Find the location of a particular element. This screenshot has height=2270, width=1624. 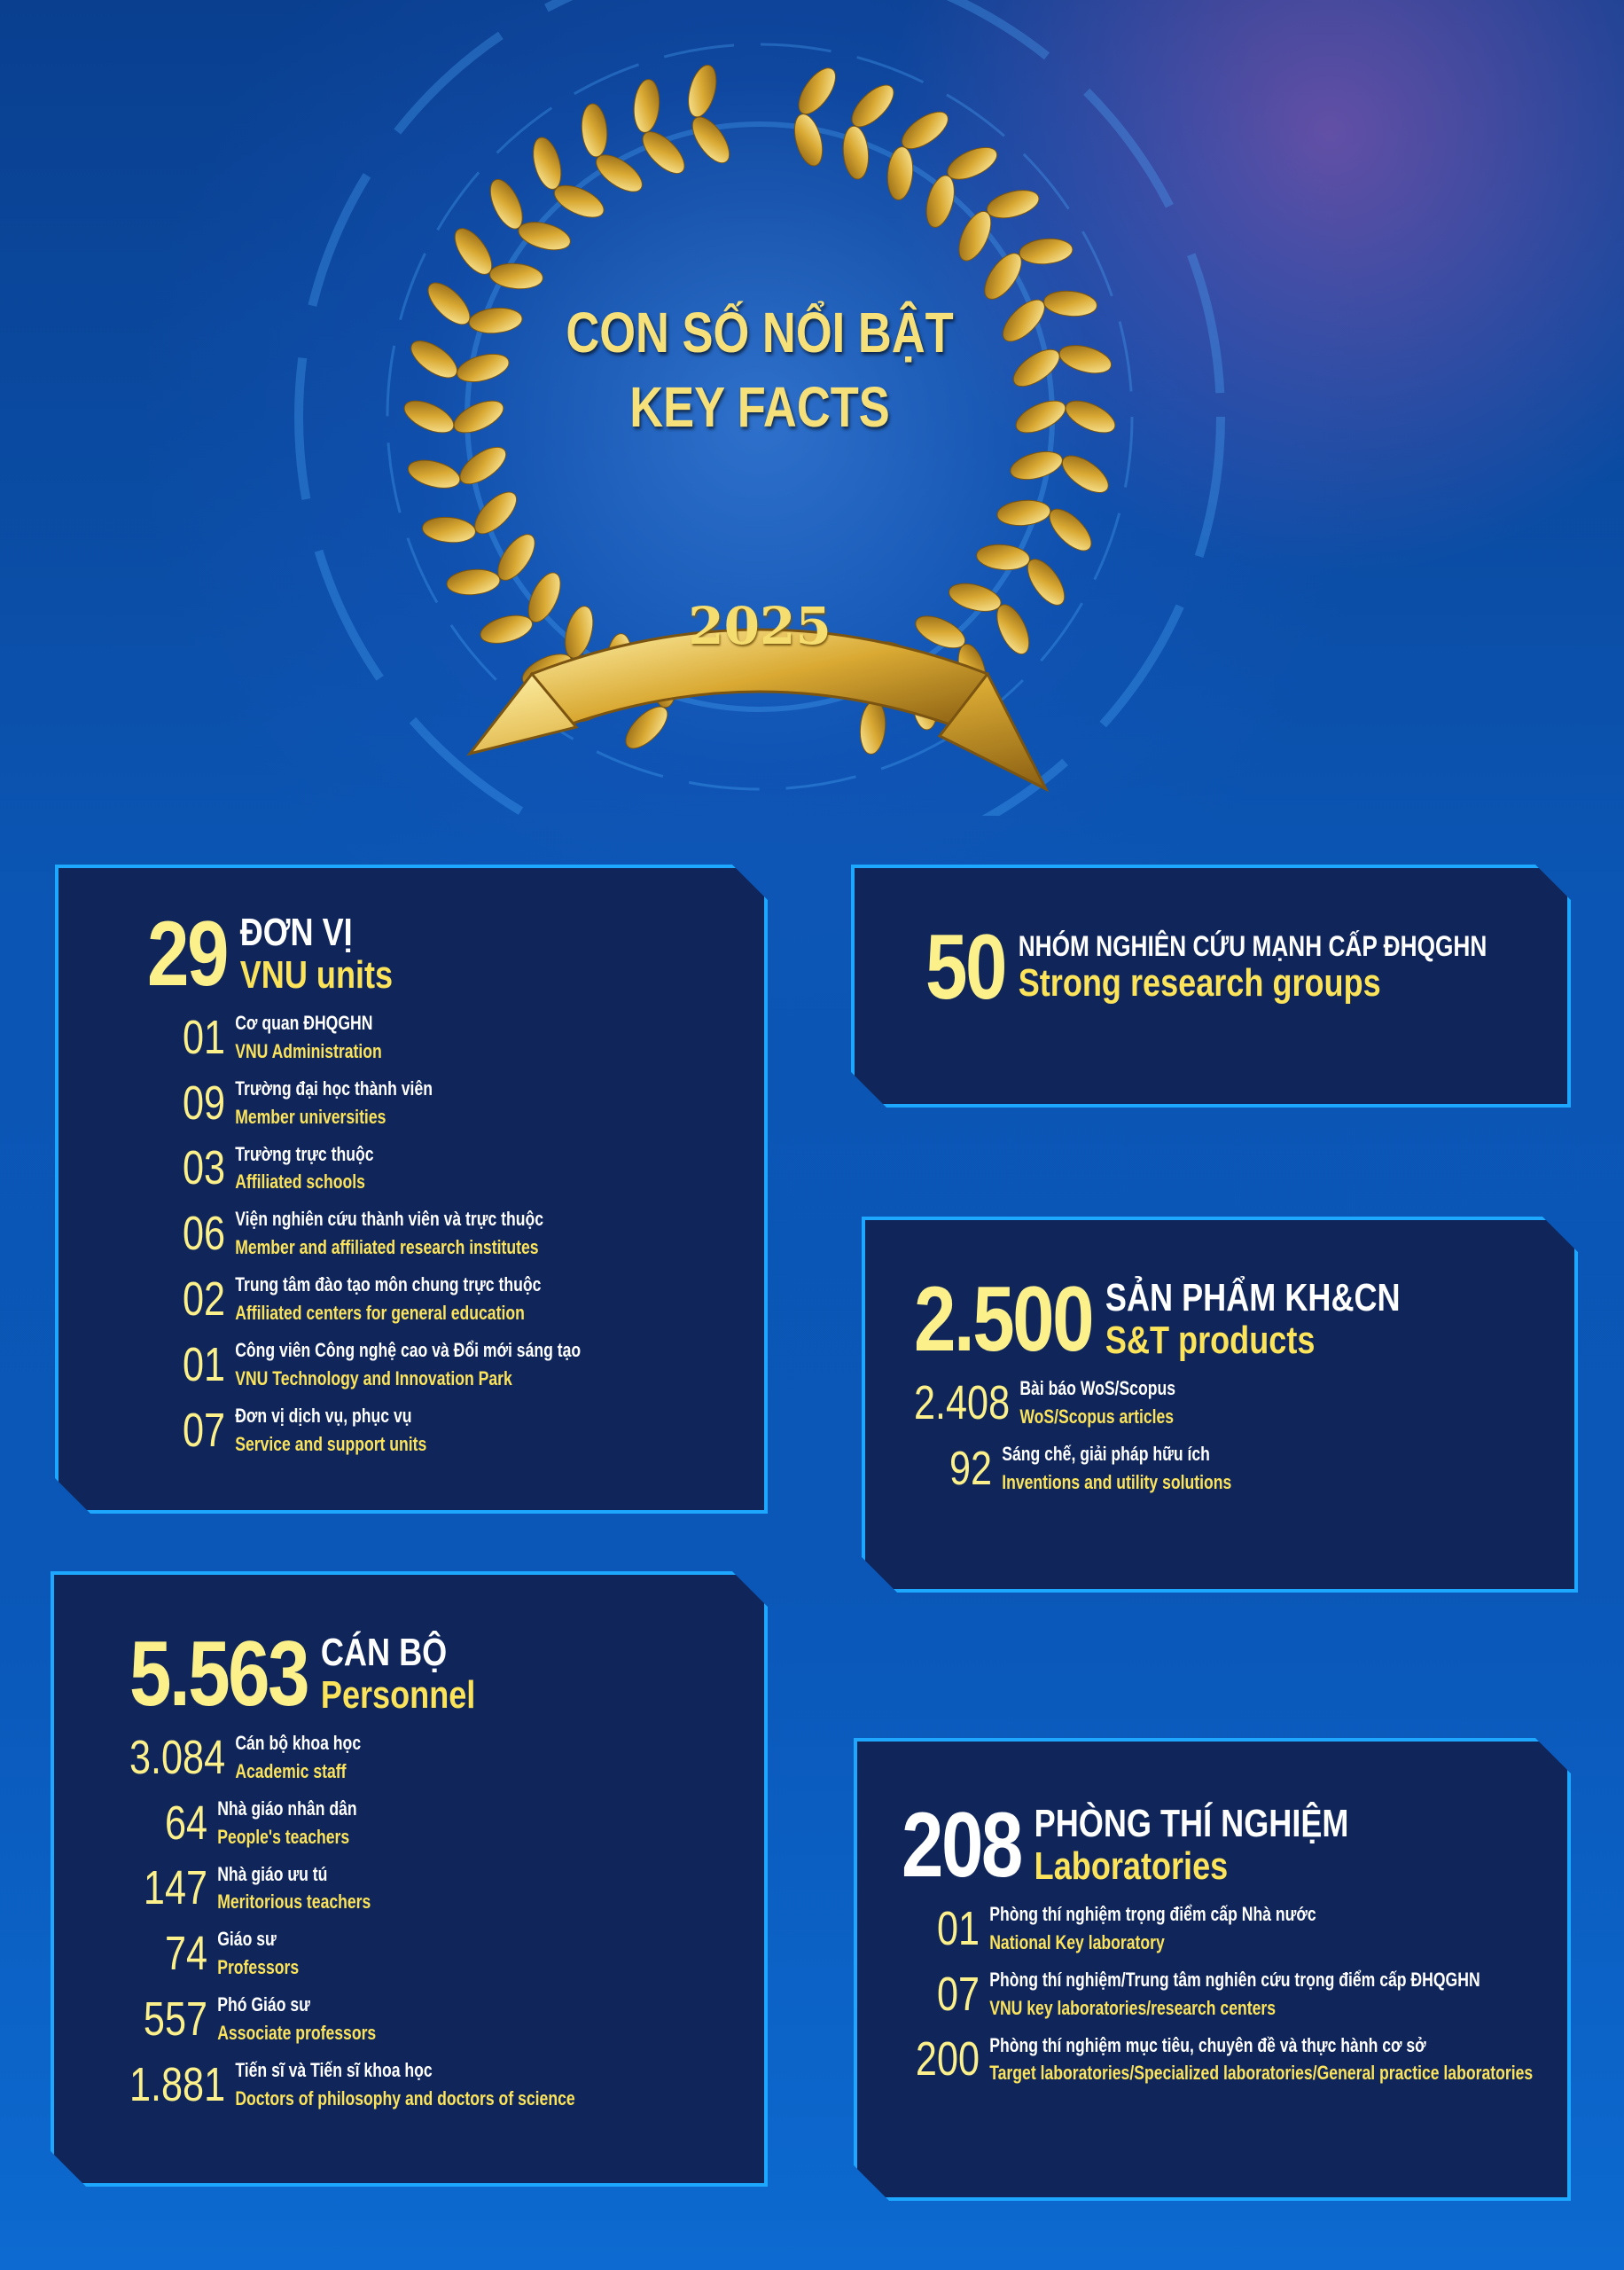

item-number: 3.084 is located at coordinates (177, 1757).